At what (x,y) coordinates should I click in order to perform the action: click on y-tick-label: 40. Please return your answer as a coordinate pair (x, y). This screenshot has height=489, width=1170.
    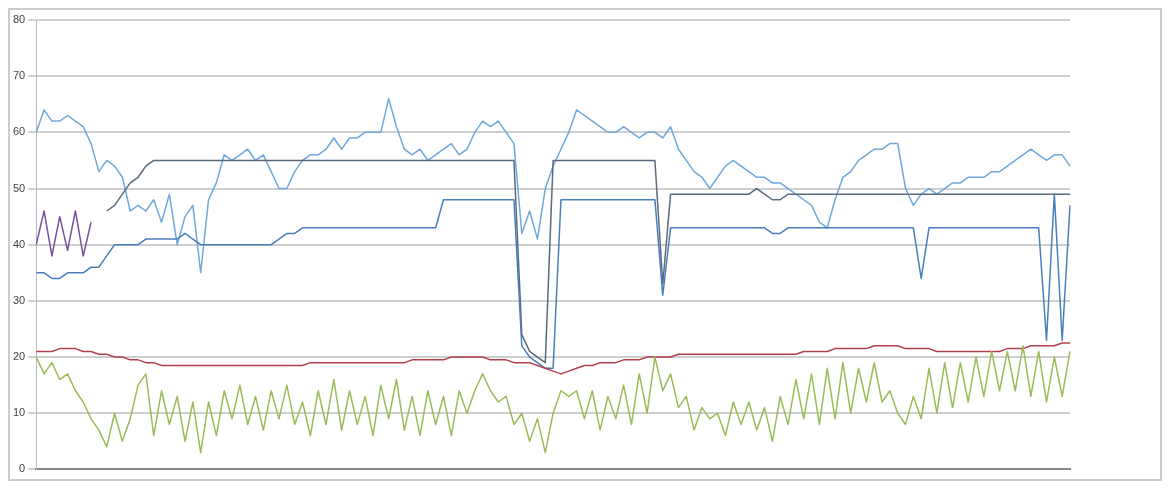
    Looking at the image, I should click on (19, 243).